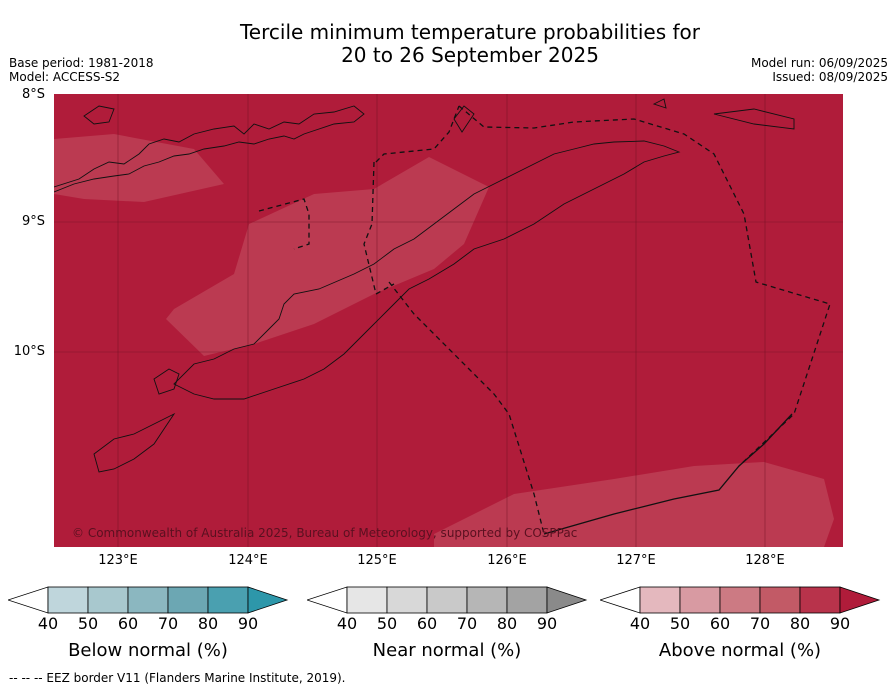  I want to click on below-tick: 60, so click(128, 623).